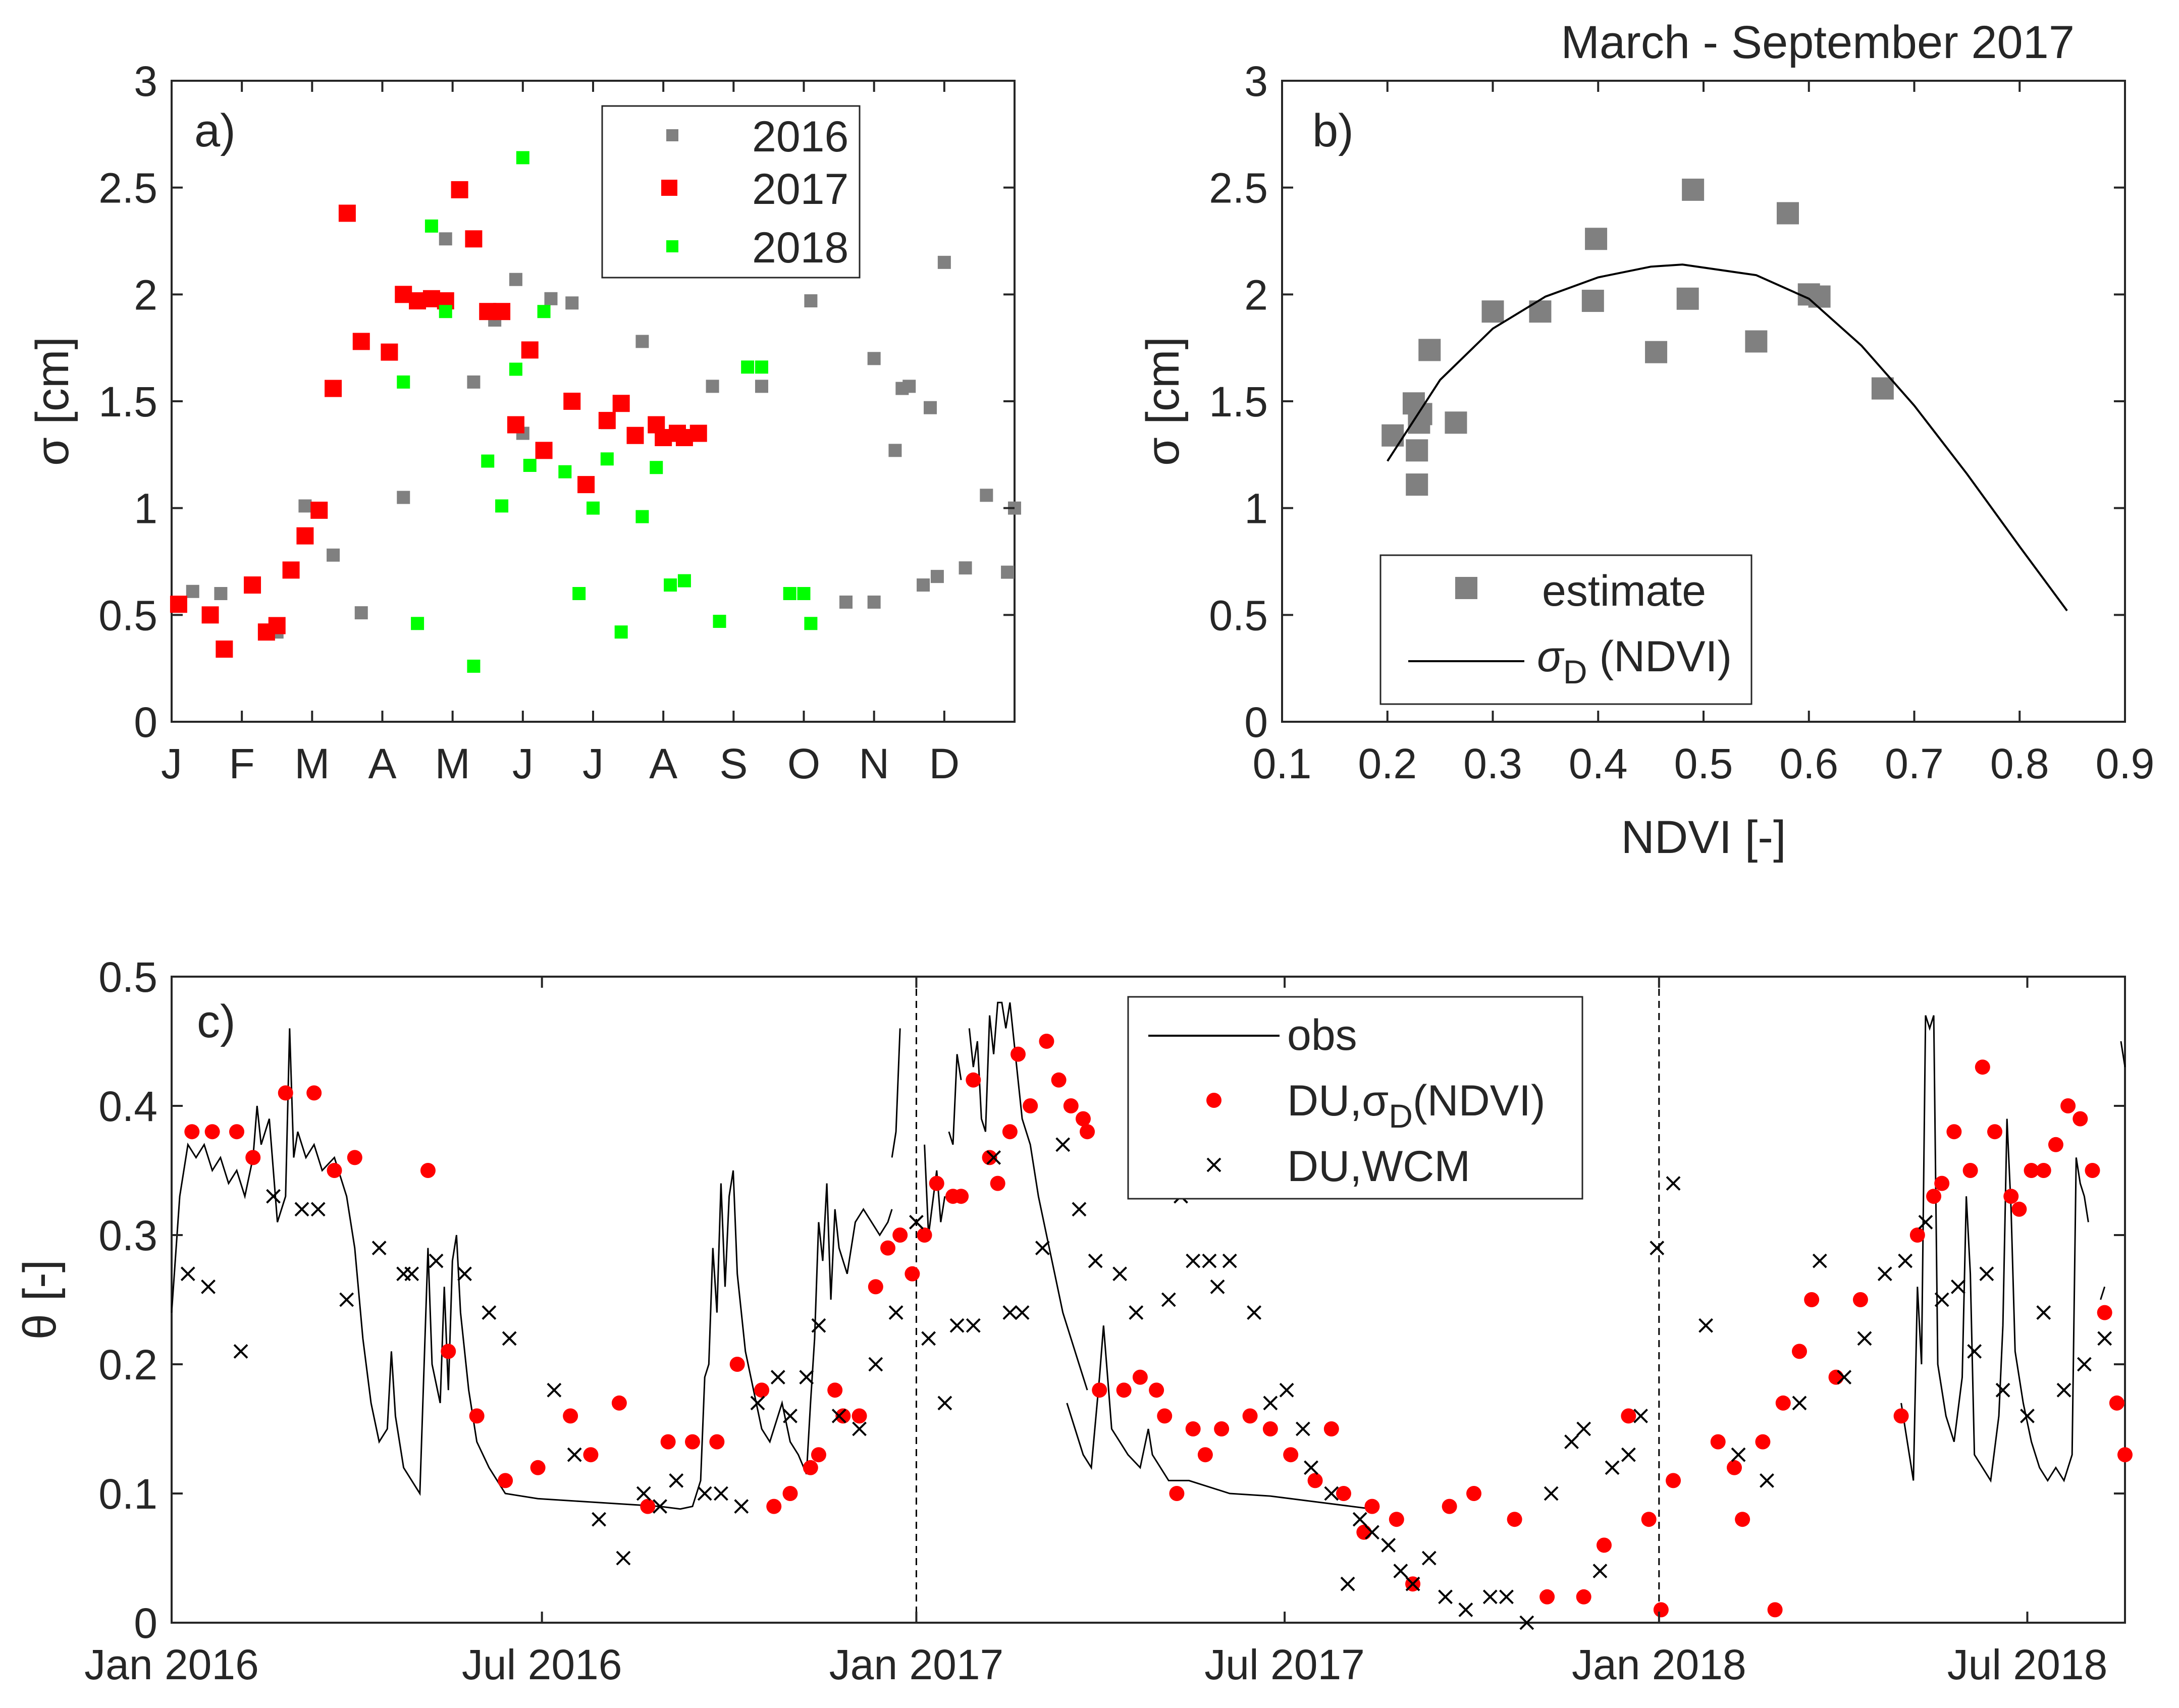  What do you see at coordinates (127, 1494) in the screenshot?
I see `panel-c-ytick-label: 0.1` at bounding box center [127, 1494].